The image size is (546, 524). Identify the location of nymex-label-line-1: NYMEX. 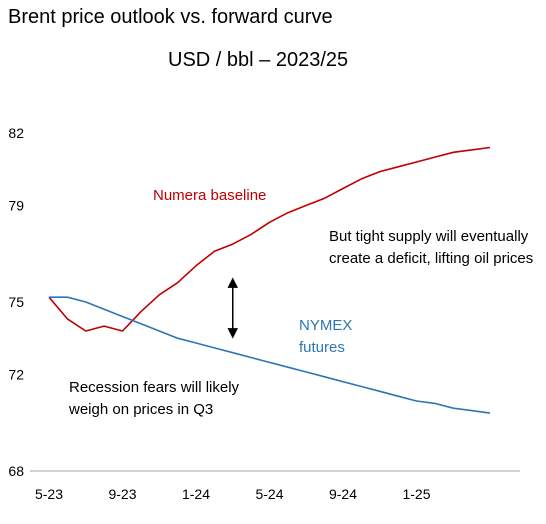
(325, 325).